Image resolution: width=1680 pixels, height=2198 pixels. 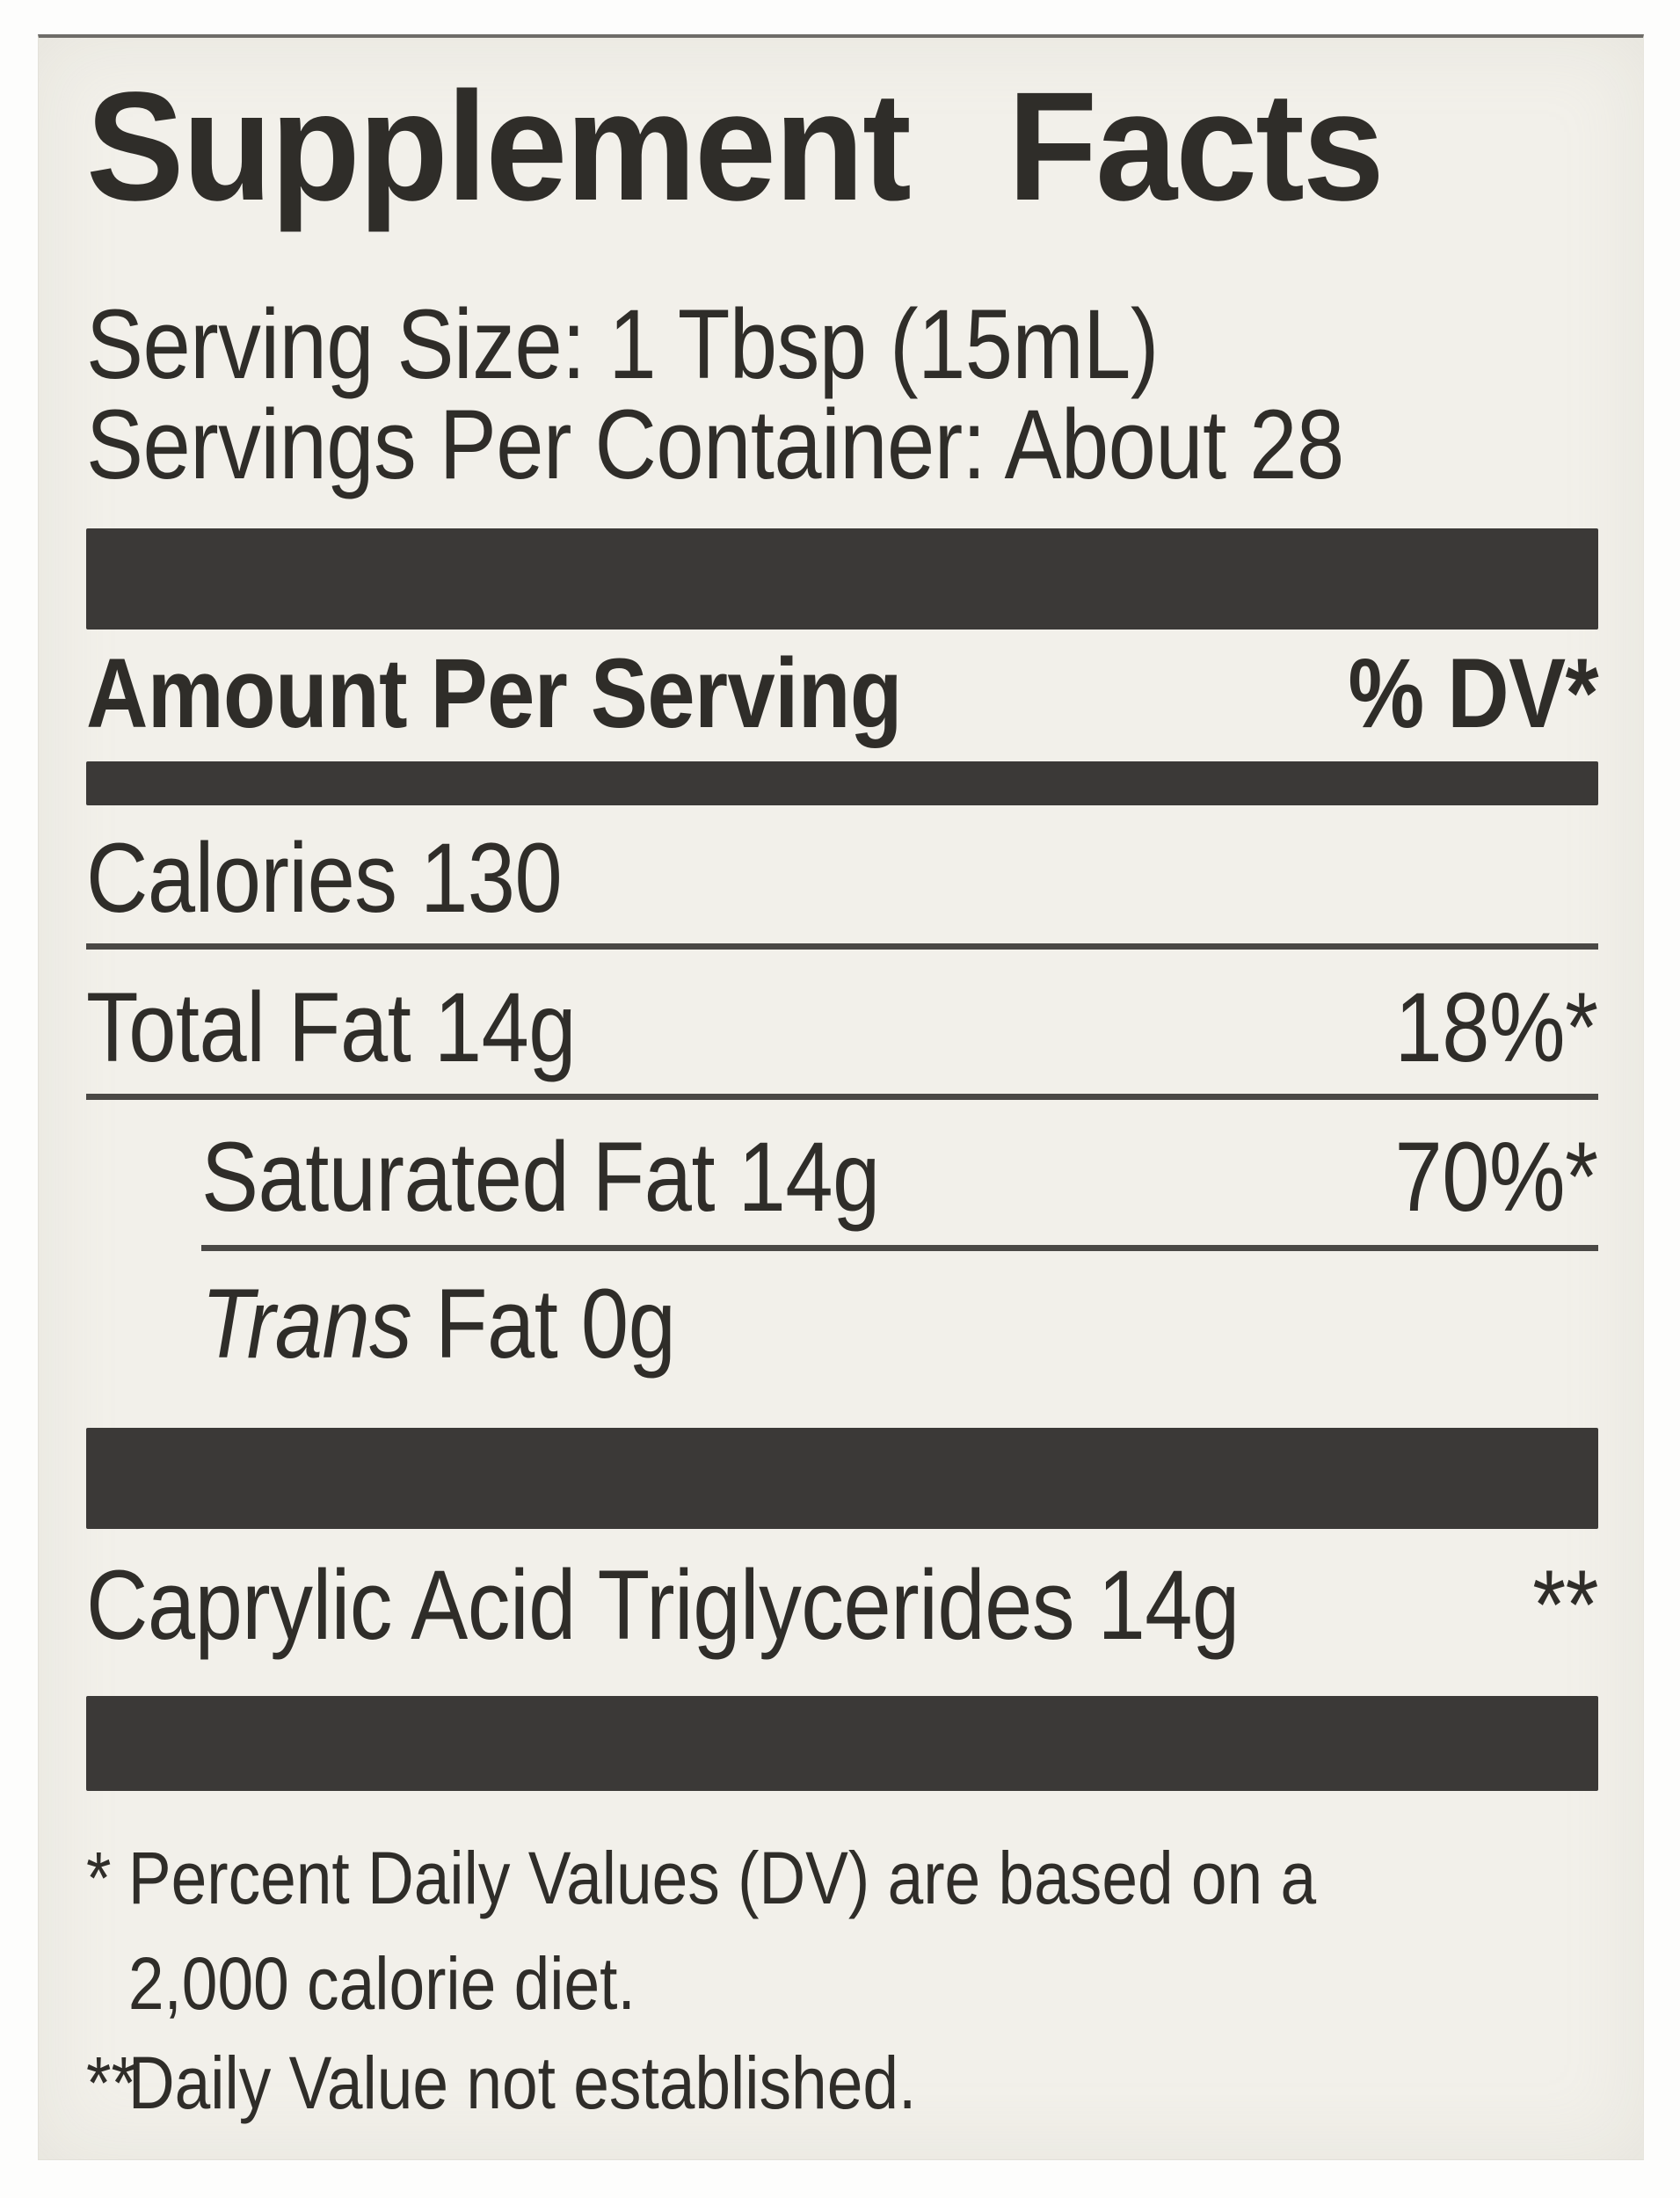 I want to click on total-fat-dv: 18%*, so click(x=1496, y=1027).